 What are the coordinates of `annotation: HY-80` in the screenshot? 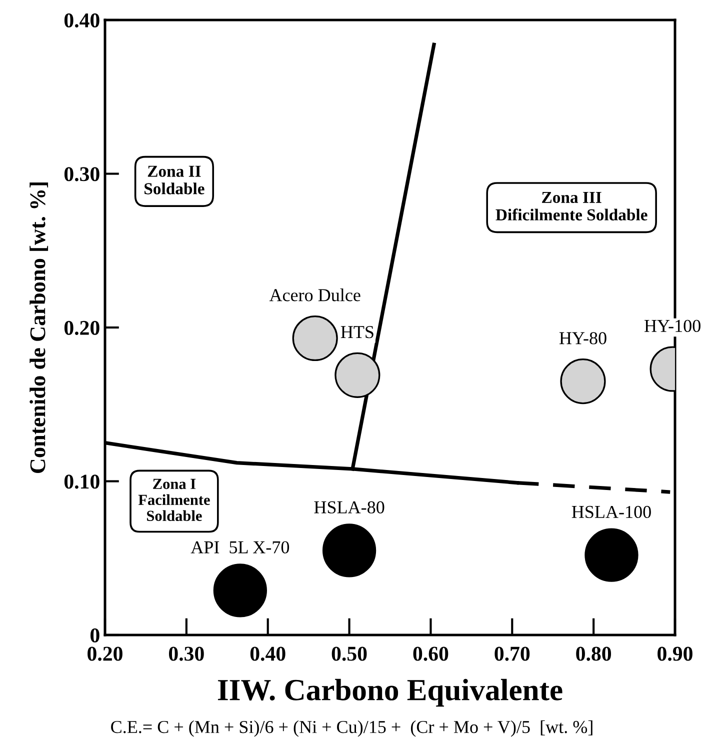 It's located at (582, 338).